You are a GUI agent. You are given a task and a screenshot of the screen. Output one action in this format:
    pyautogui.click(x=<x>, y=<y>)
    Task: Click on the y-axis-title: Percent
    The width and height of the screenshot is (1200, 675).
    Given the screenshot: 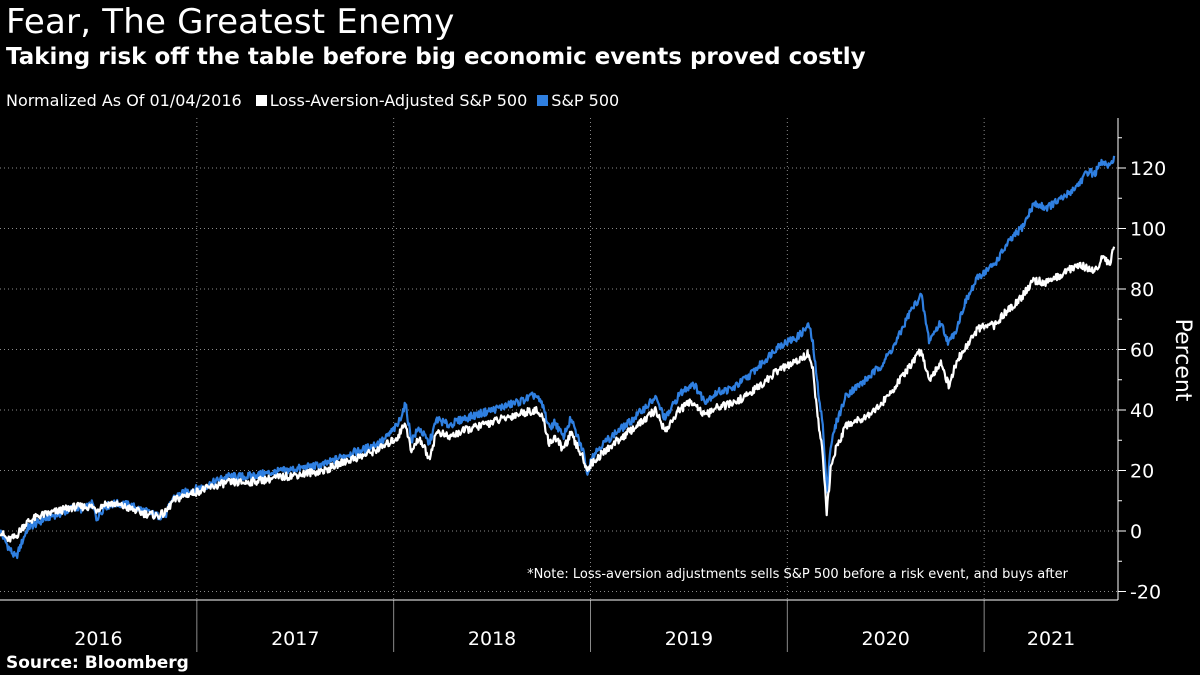 What is the action you would take?
    pyautogui.click(x=1182, y=360)
    